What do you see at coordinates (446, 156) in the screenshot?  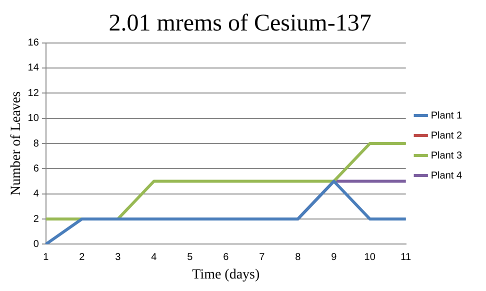 I see `legend-label: Plant 3` at bounding box center [446, 156].